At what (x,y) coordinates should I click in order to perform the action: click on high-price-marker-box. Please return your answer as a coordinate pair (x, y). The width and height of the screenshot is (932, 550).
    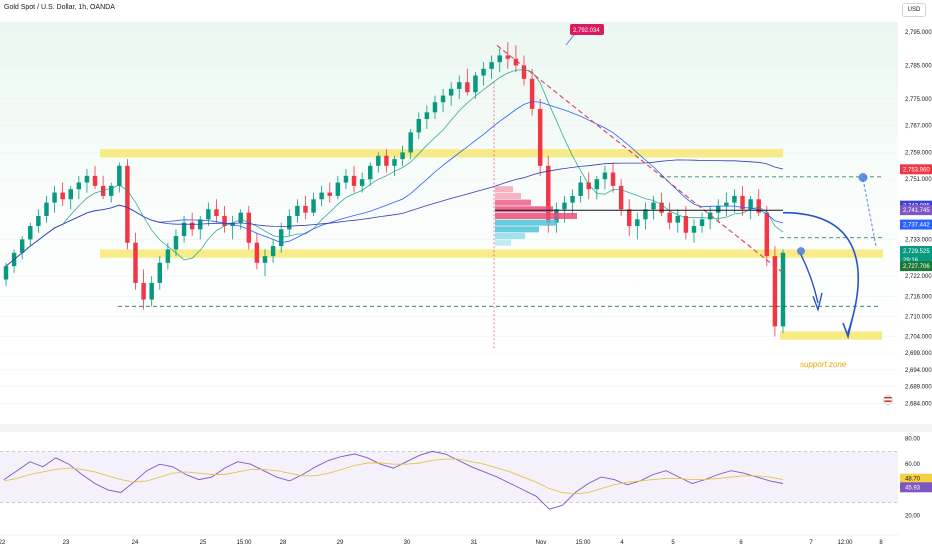
    Looking at the image, I should click on (587, 29).